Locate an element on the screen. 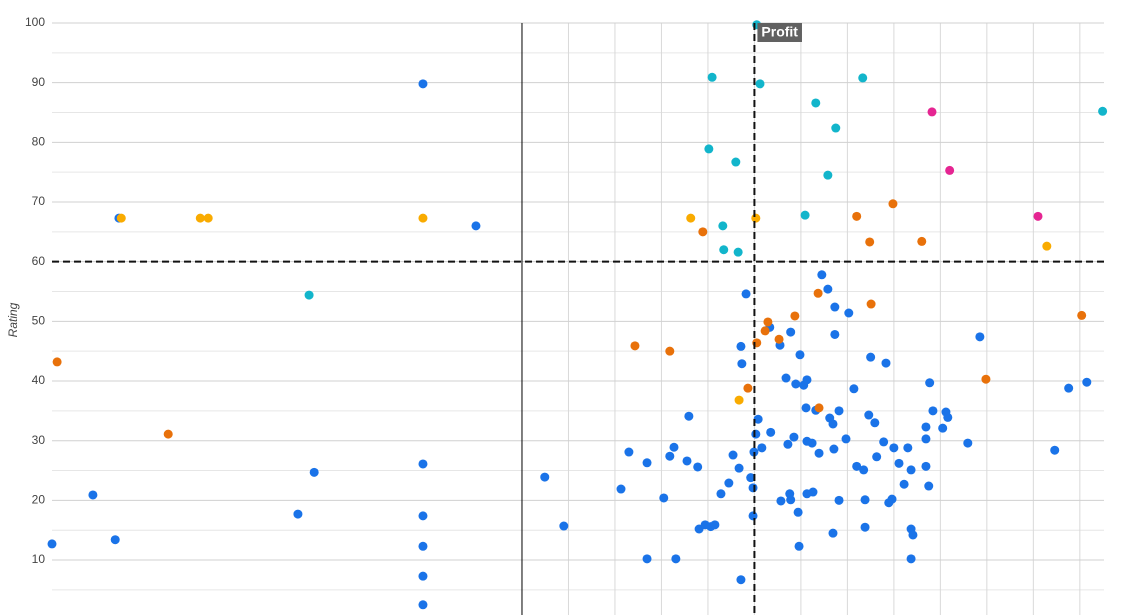 The image size is (1131, 615). y-tick-label: 10 is located at coordinates (39, 559).